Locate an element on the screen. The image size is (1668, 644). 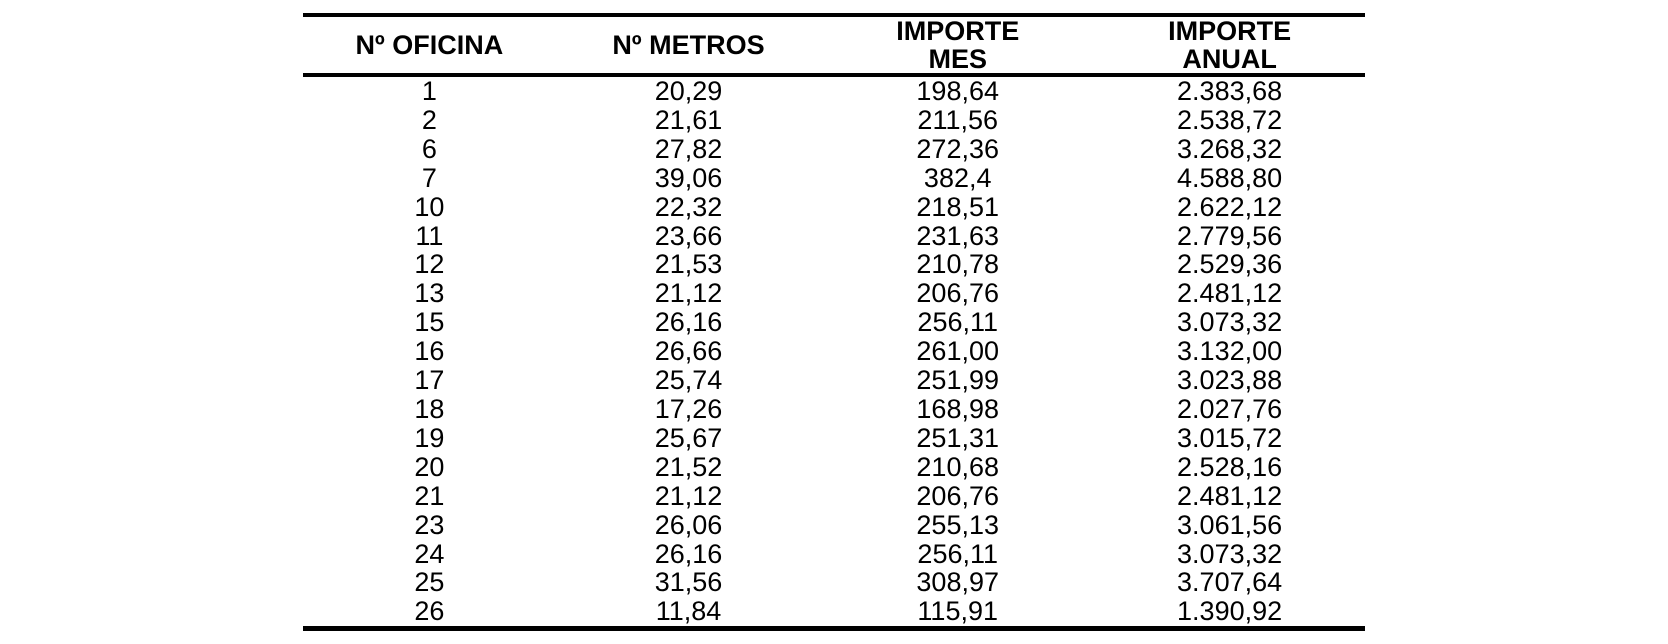
cell-num-oficina: 16 is located at coordinates (429, 351).